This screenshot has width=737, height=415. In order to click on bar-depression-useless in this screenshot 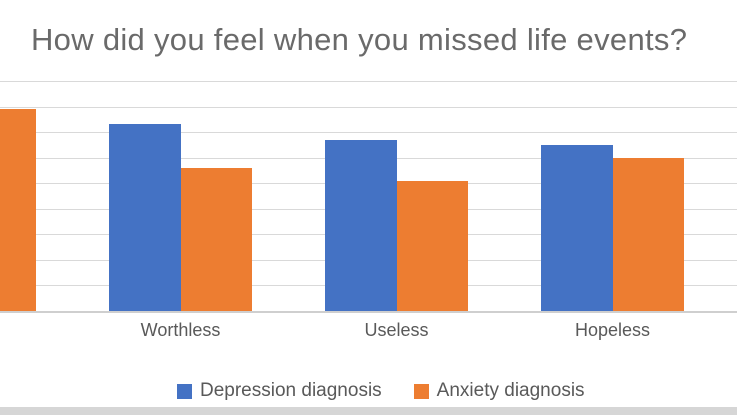, I will do `click(361, 225)`.